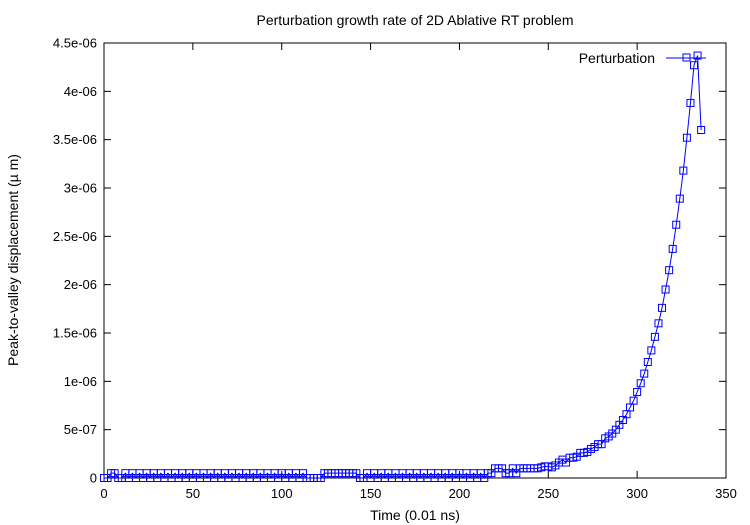  I want to click on y-tick-label: 1e-06, so click(80, 381).